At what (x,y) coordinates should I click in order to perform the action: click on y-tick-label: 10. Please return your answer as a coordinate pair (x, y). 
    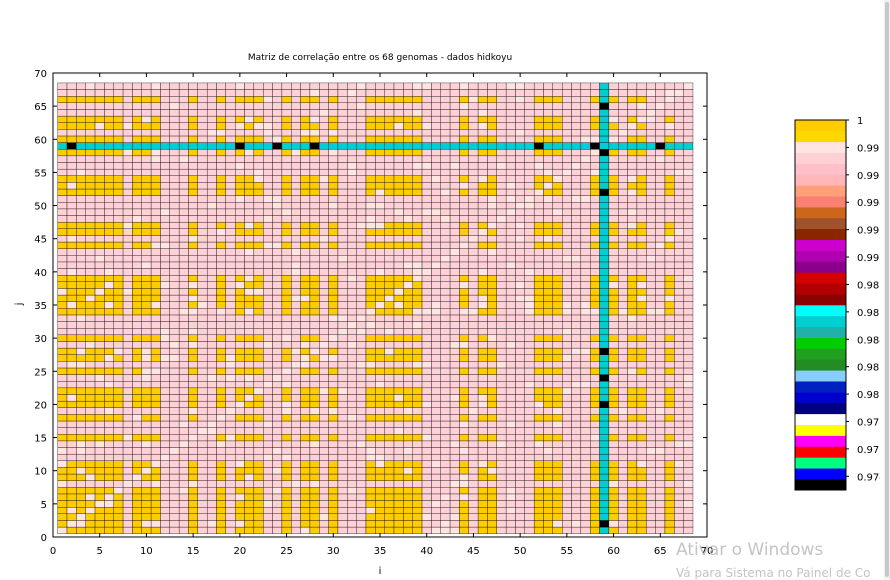
    Looking at the image, I should click on (40, 472).